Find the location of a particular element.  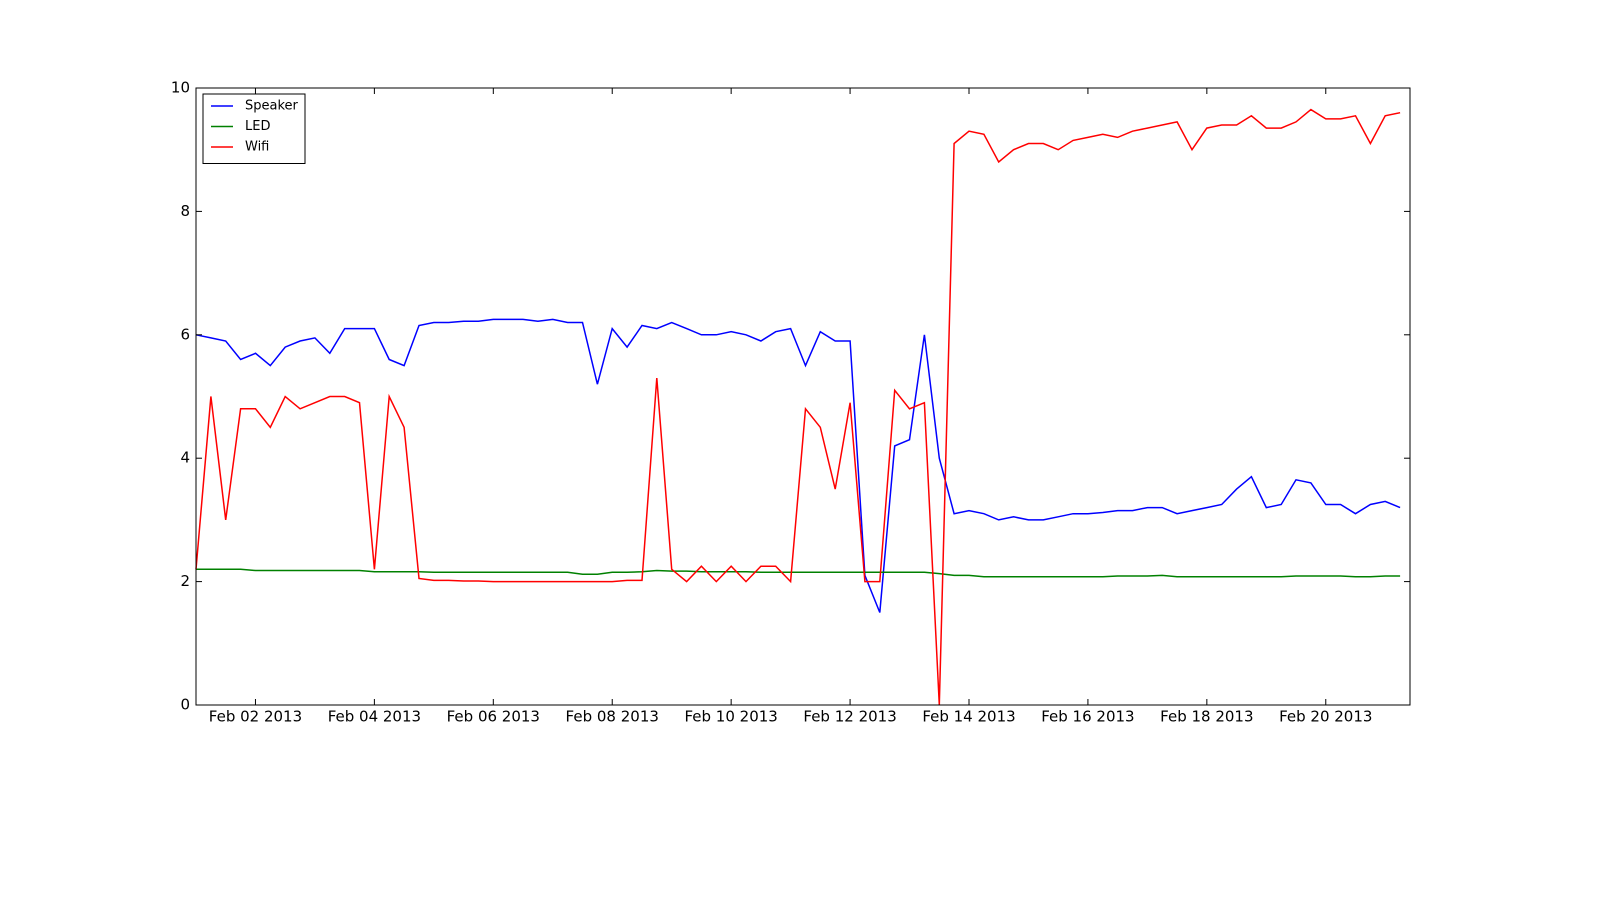

x-tick-label: Feb 10 2013 is located at coordinates (730, 717).